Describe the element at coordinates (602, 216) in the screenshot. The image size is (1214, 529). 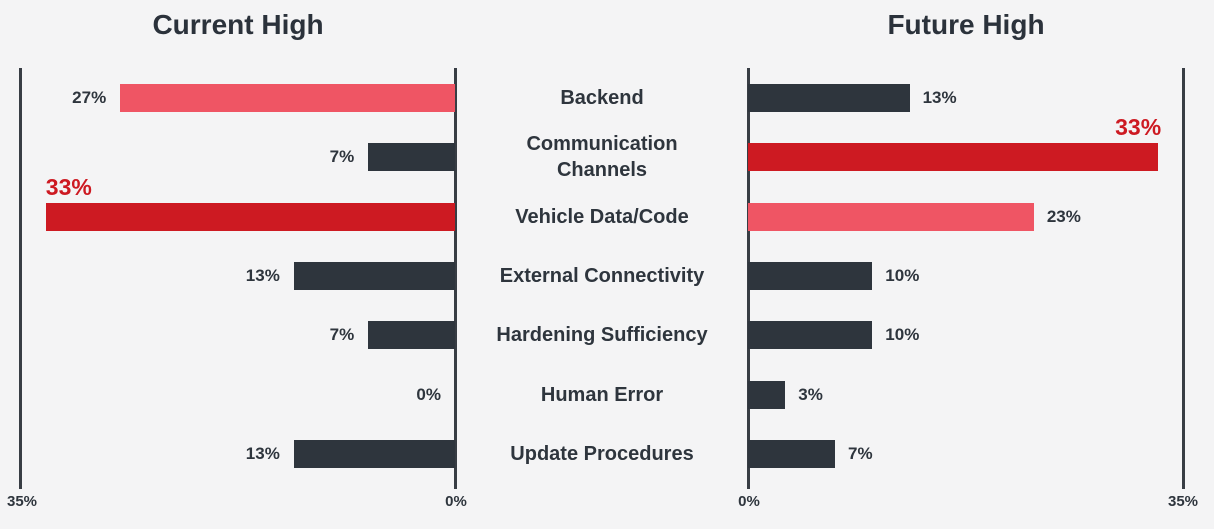
I see `category-label: Vehicle Data/Code` at that location.